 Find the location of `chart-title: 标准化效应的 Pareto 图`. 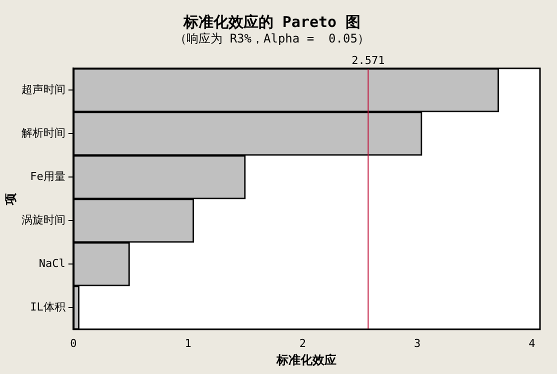

chart-title: 标准化效应的 Pareto 图 is located at coordinates (271, 21).